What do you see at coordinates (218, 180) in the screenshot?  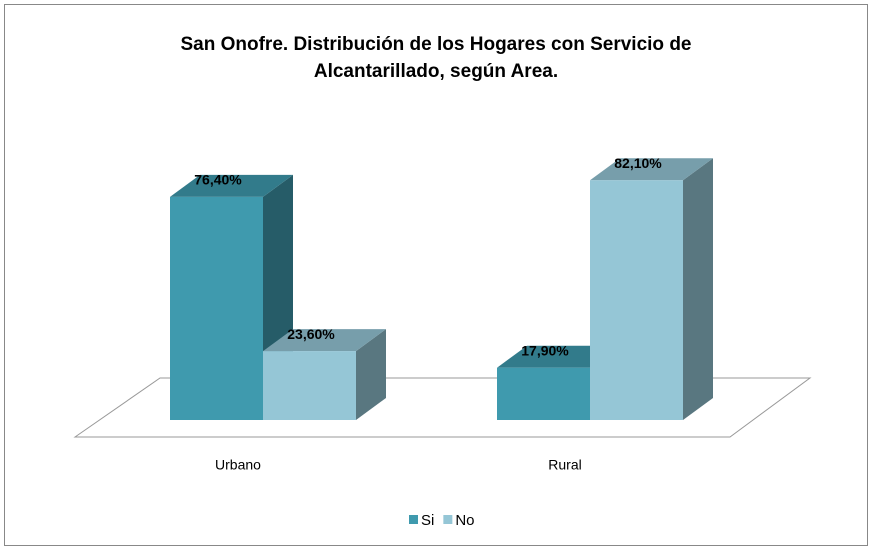 I see `data-label: 76,40%` at bounding box center [218, 180].